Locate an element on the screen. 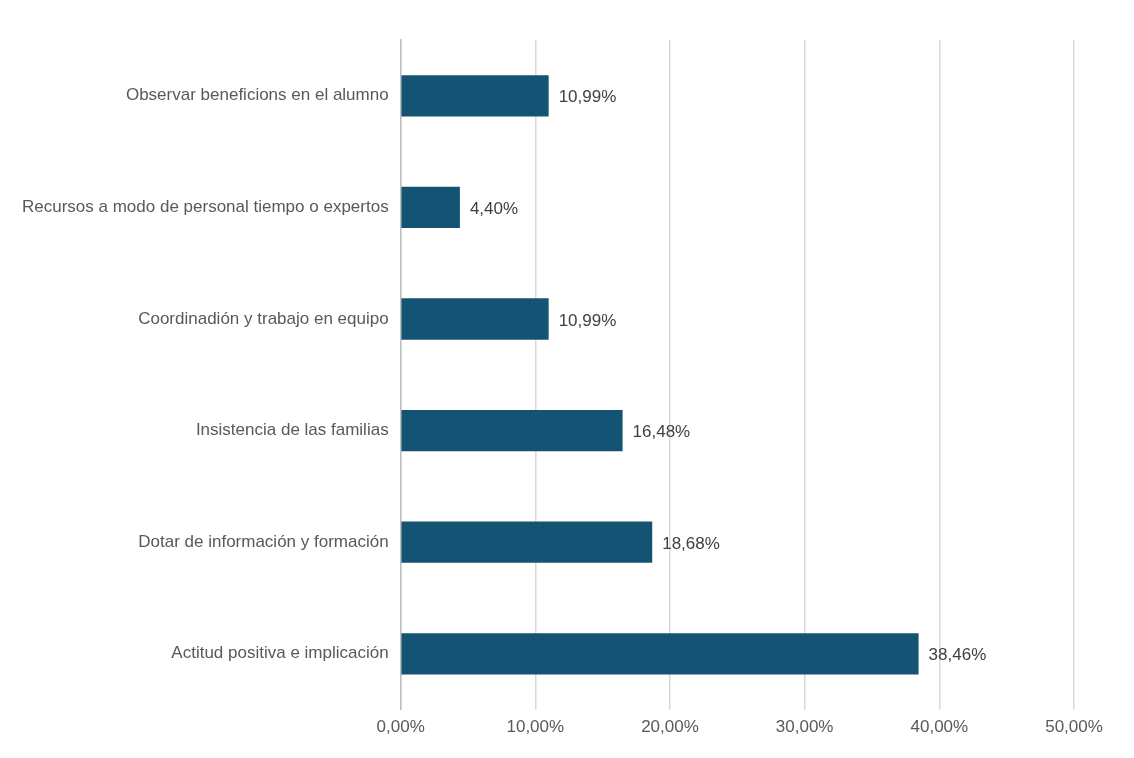  y-tick-label: Dotar de información y formación is located at coordinates (263, 541).